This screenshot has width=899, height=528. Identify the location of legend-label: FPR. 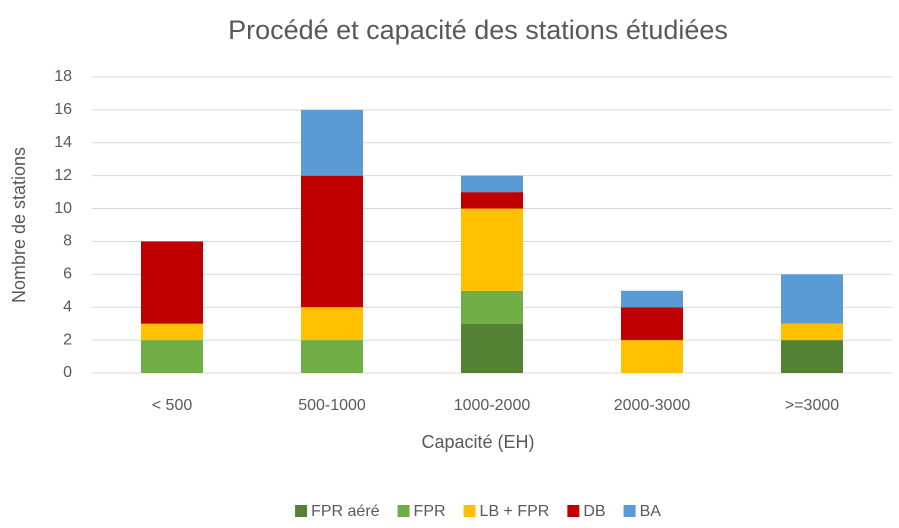
(430, 511).